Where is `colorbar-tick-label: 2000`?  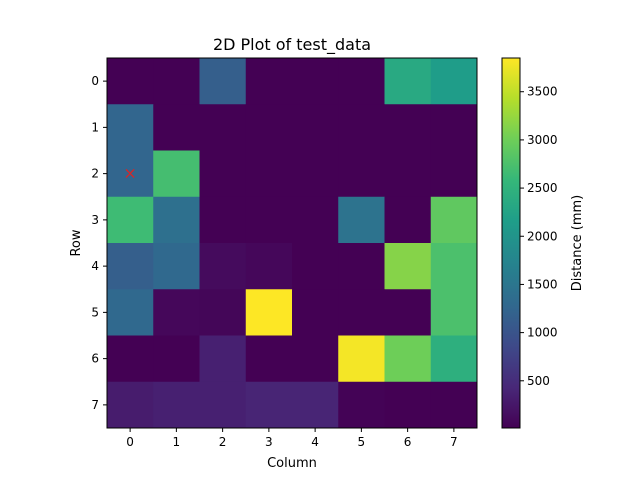
colorbar-tick-label: 2000 is located at coordinates (542, 236).